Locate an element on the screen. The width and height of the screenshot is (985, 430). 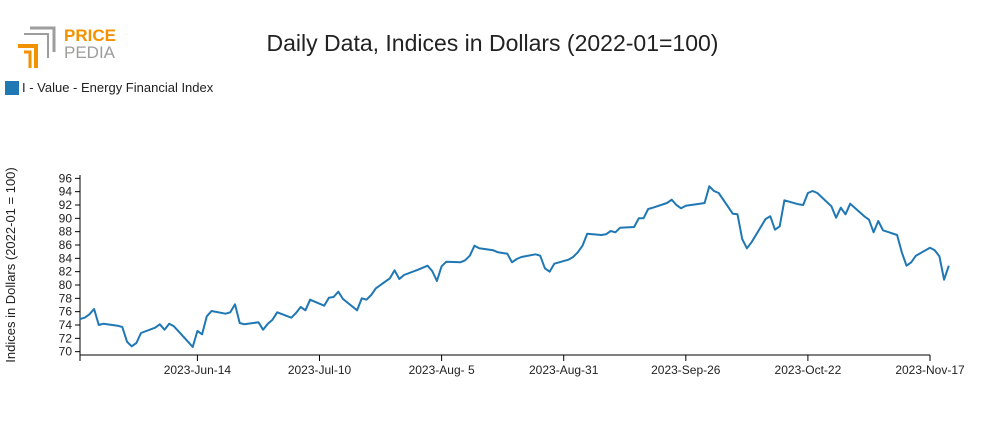
y-tick-label: 78 is located at coordinates (66, 298).